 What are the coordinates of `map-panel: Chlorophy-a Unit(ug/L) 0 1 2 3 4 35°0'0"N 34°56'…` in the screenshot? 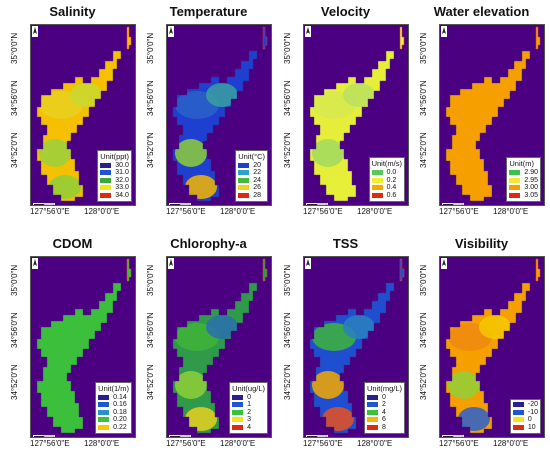 It's located at (208, 350).